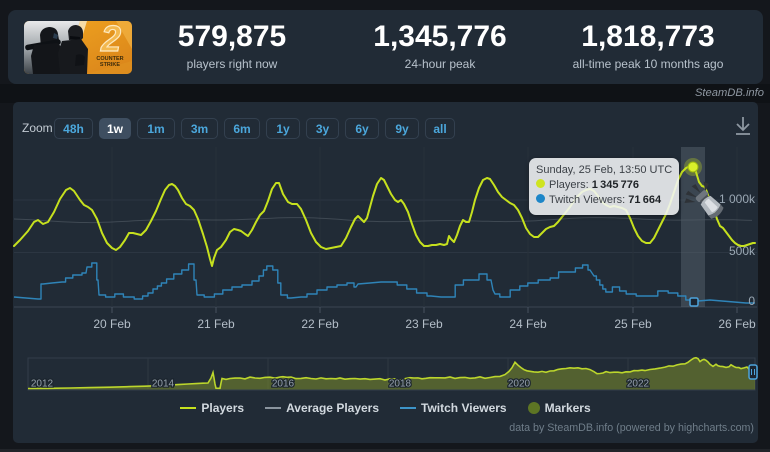  I want to click on svg-text: 2022, so click(638, 384).